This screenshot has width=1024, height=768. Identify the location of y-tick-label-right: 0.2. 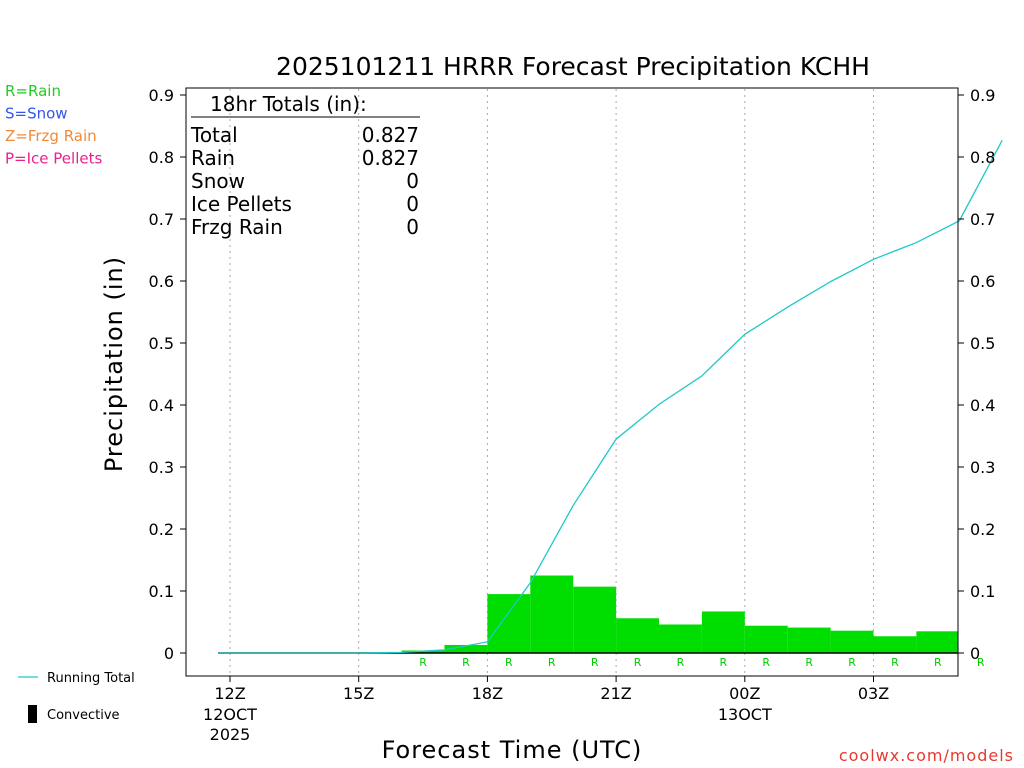
(982, 529).